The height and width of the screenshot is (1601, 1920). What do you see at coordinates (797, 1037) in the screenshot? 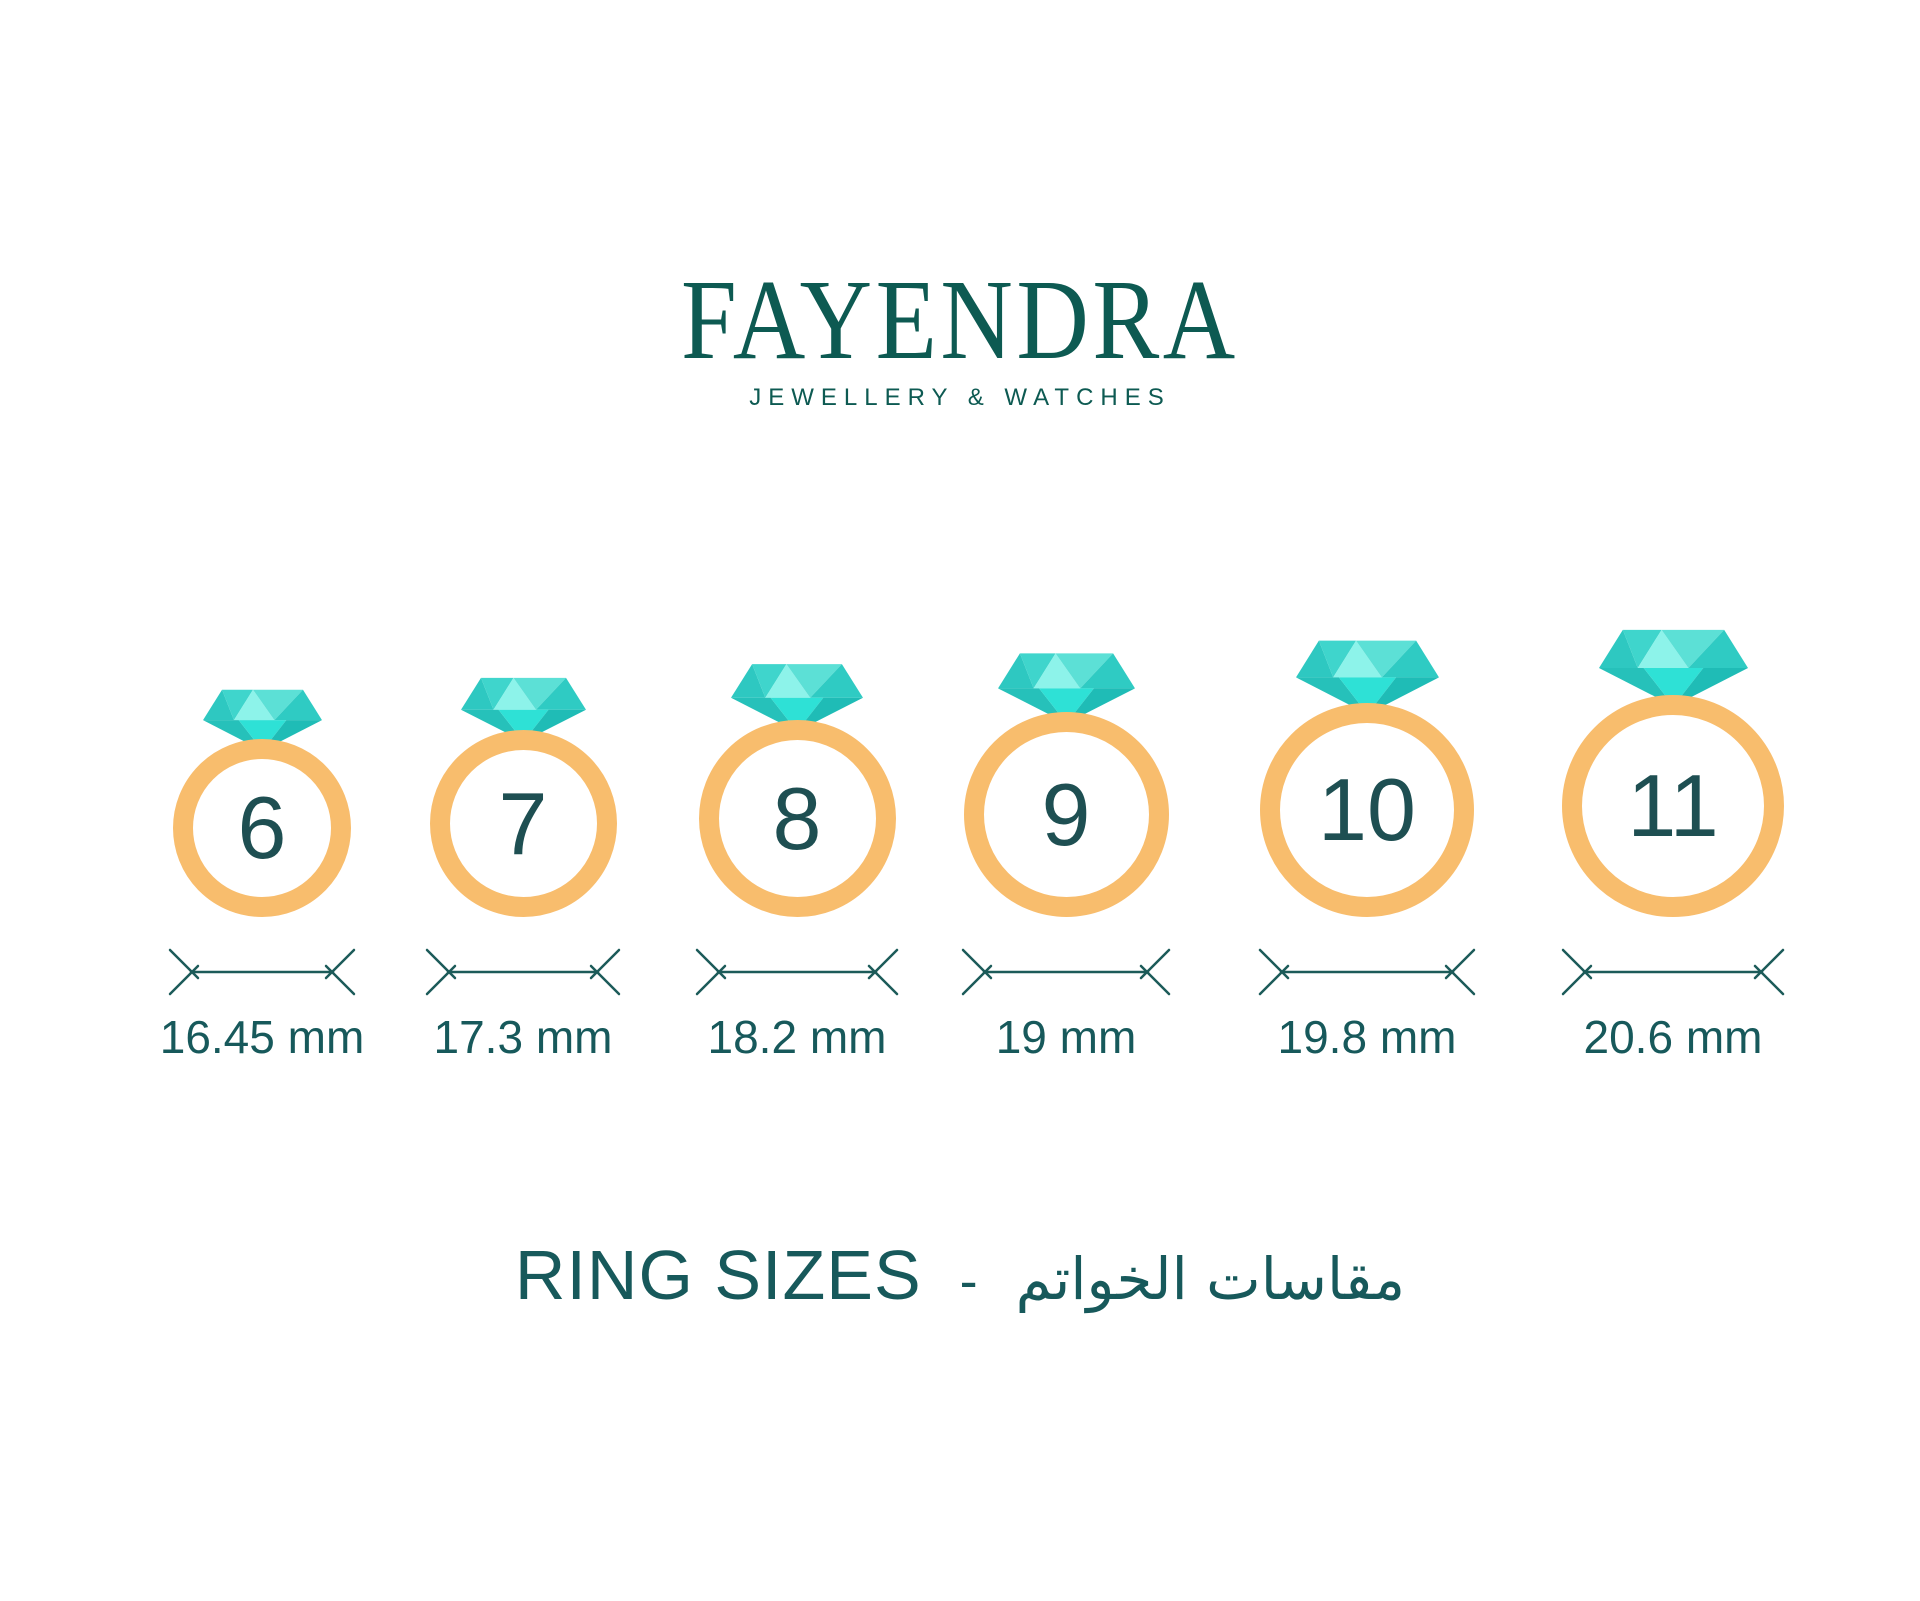
I see `diameter-label: 18.2 mm` at bounding box center [797, 1037].